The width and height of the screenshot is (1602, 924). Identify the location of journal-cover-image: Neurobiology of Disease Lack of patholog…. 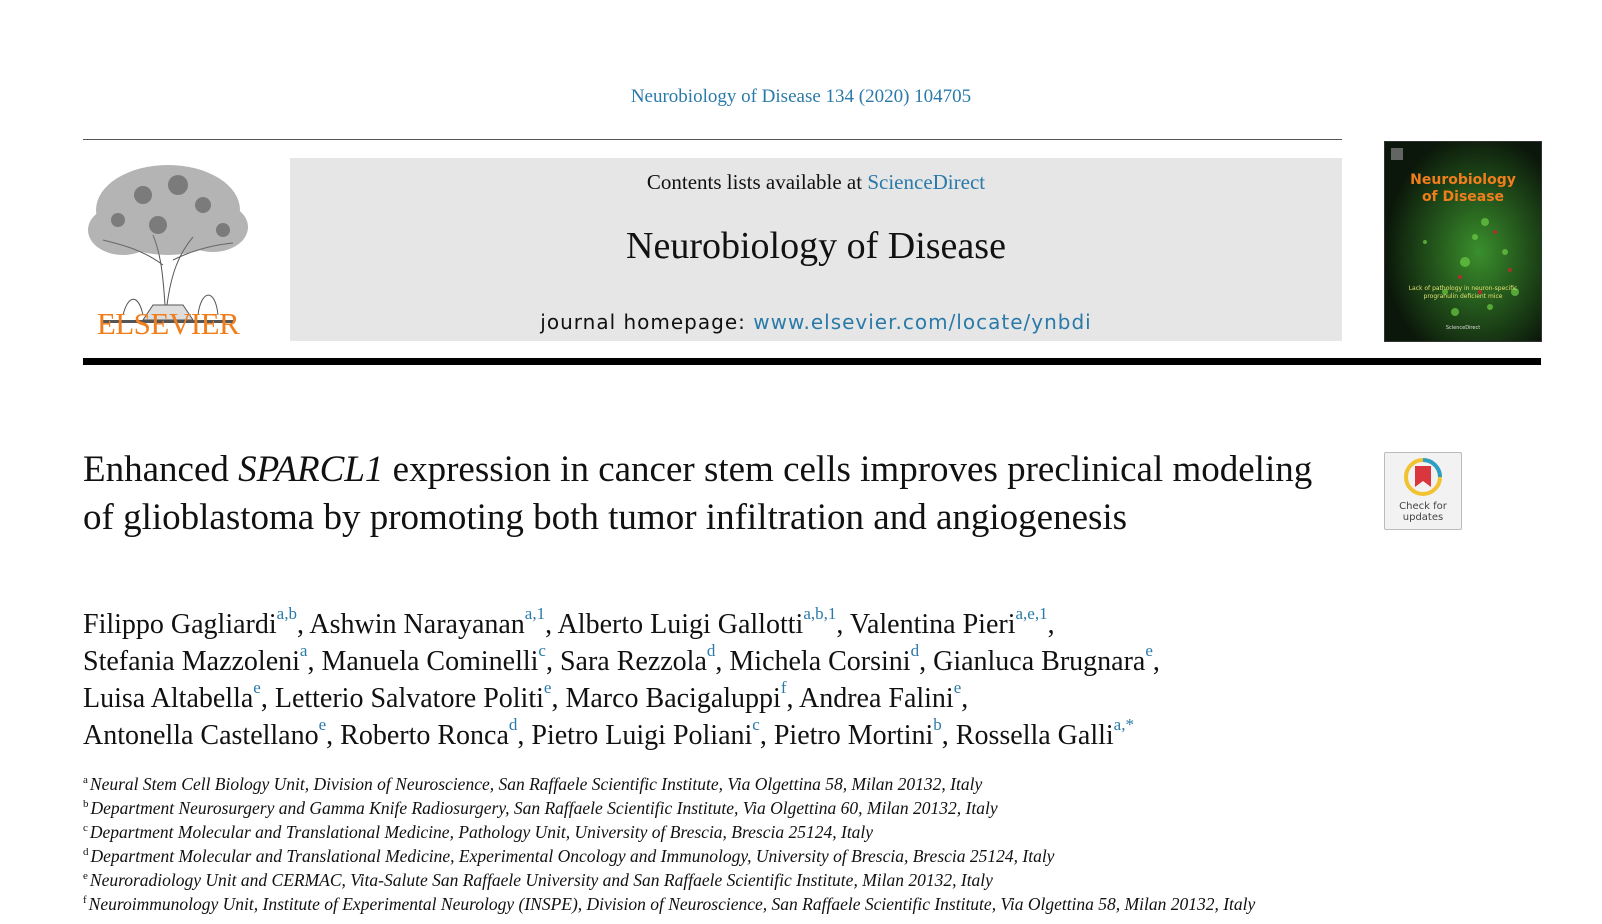
(1463, 241).